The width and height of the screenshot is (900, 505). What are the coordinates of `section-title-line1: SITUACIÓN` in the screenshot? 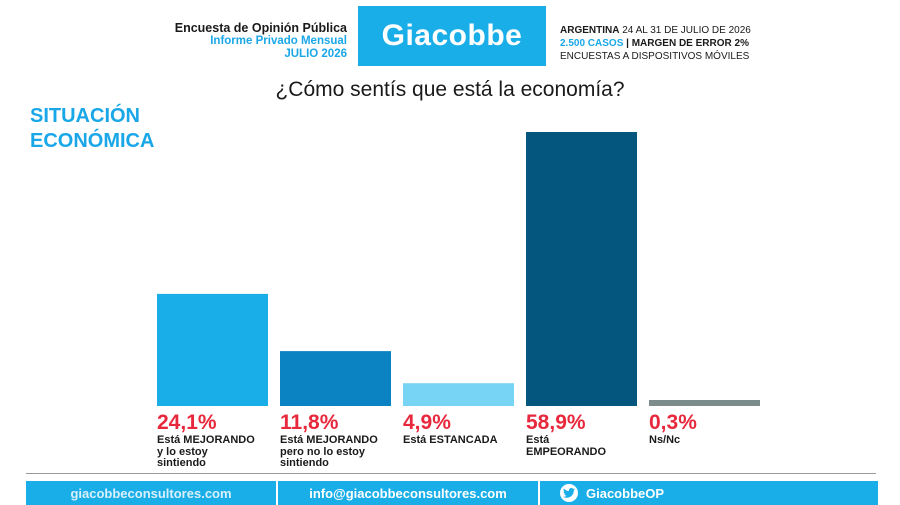 It's located at (85, 116).